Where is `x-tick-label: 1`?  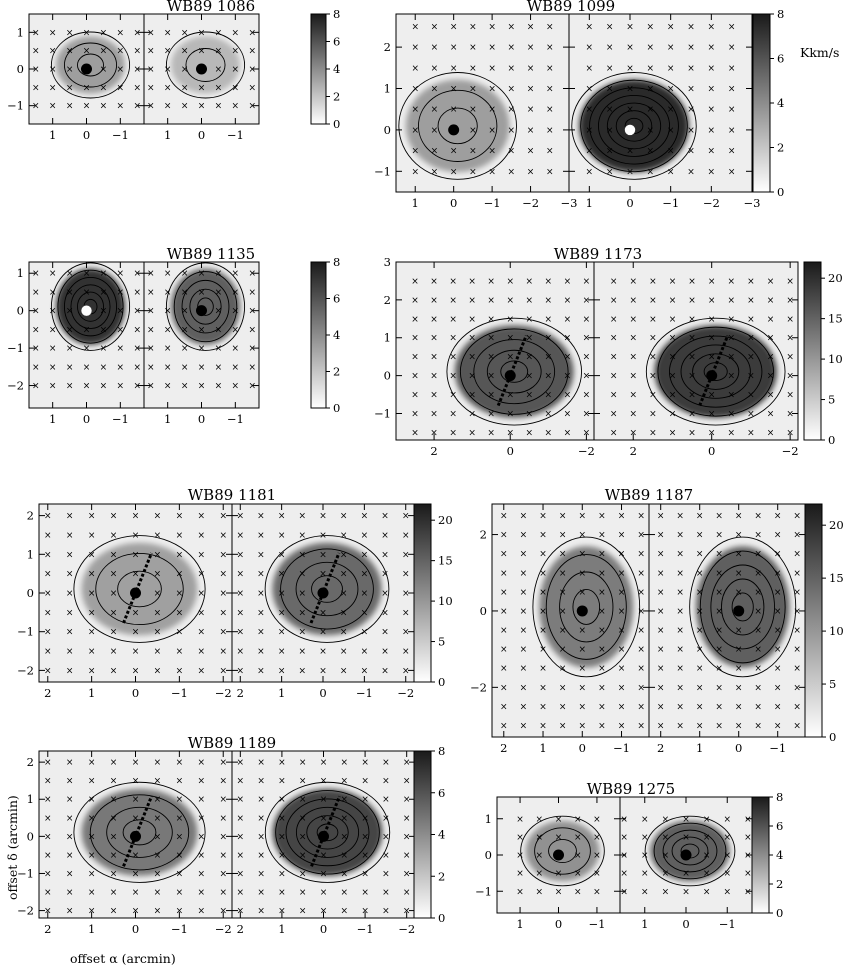 x-tick-label: 1 is located at coordinates (415, 203).